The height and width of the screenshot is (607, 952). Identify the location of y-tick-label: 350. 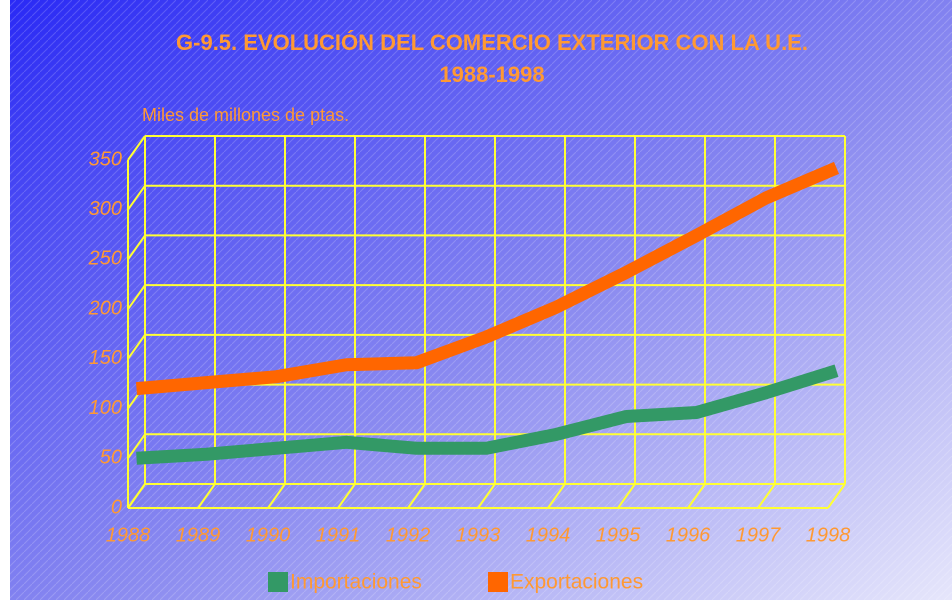
(105, 159).